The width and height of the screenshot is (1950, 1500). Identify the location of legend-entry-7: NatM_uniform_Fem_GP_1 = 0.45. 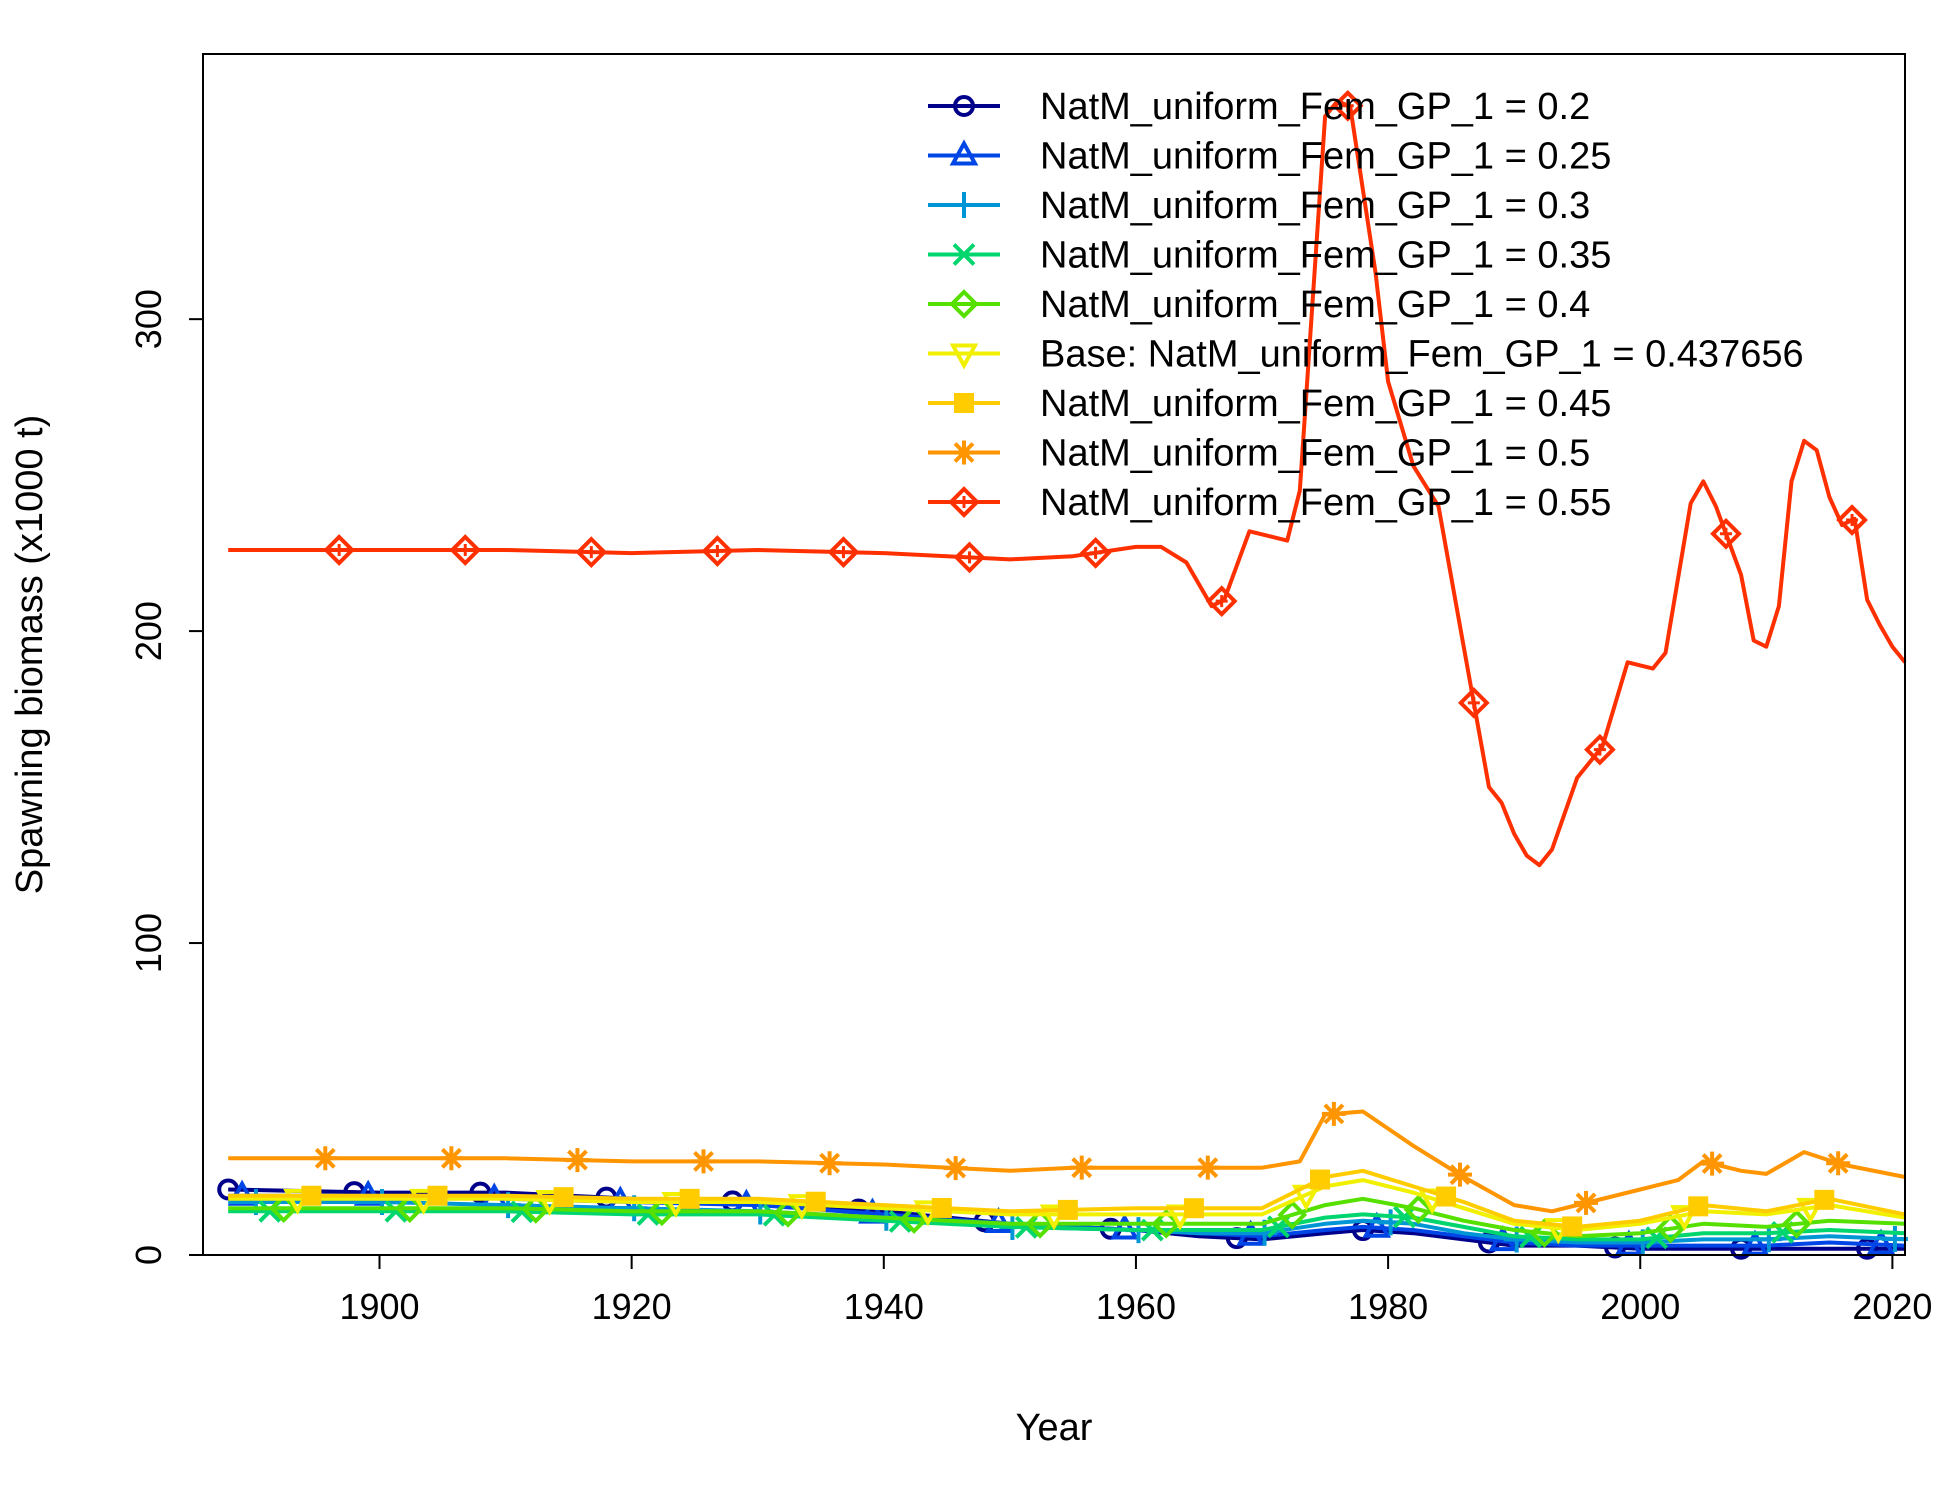
(1269, 404).